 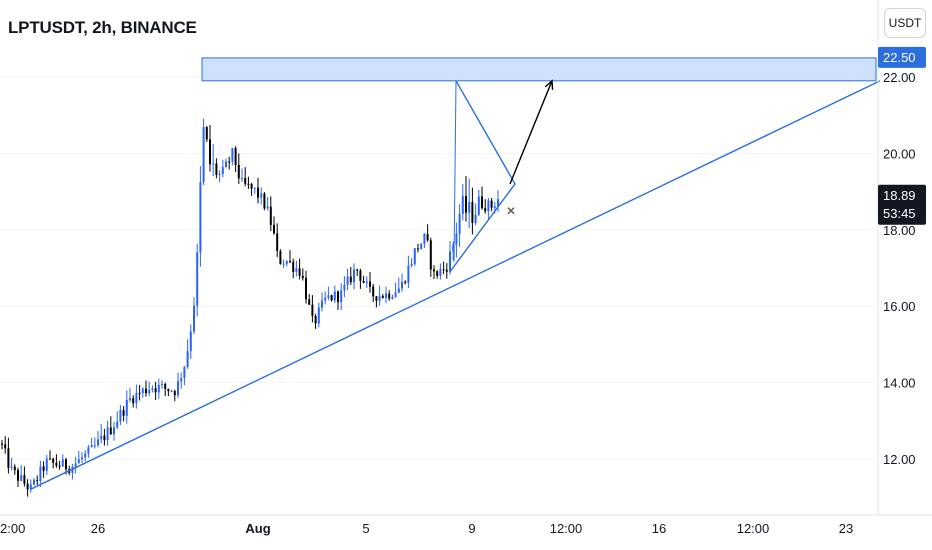 What do you see at coordinates (659, 528) in the screenshot?
I see `x-tick-label: 16` at bounding box center [659, 528].